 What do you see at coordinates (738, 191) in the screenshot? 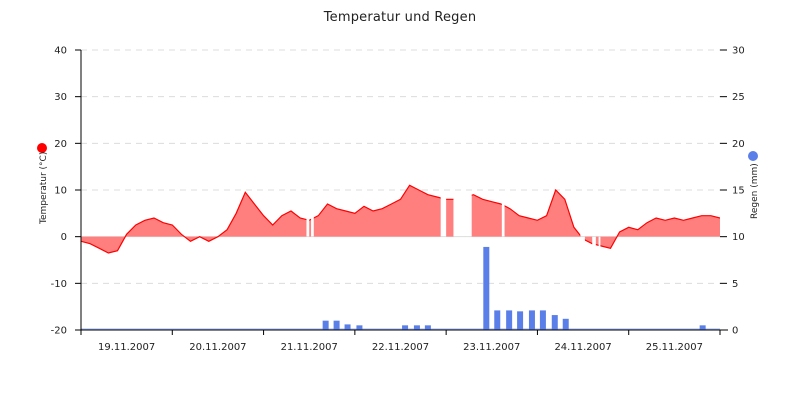
I see `right-tick-label: 15` at bounding box center [738, 191].